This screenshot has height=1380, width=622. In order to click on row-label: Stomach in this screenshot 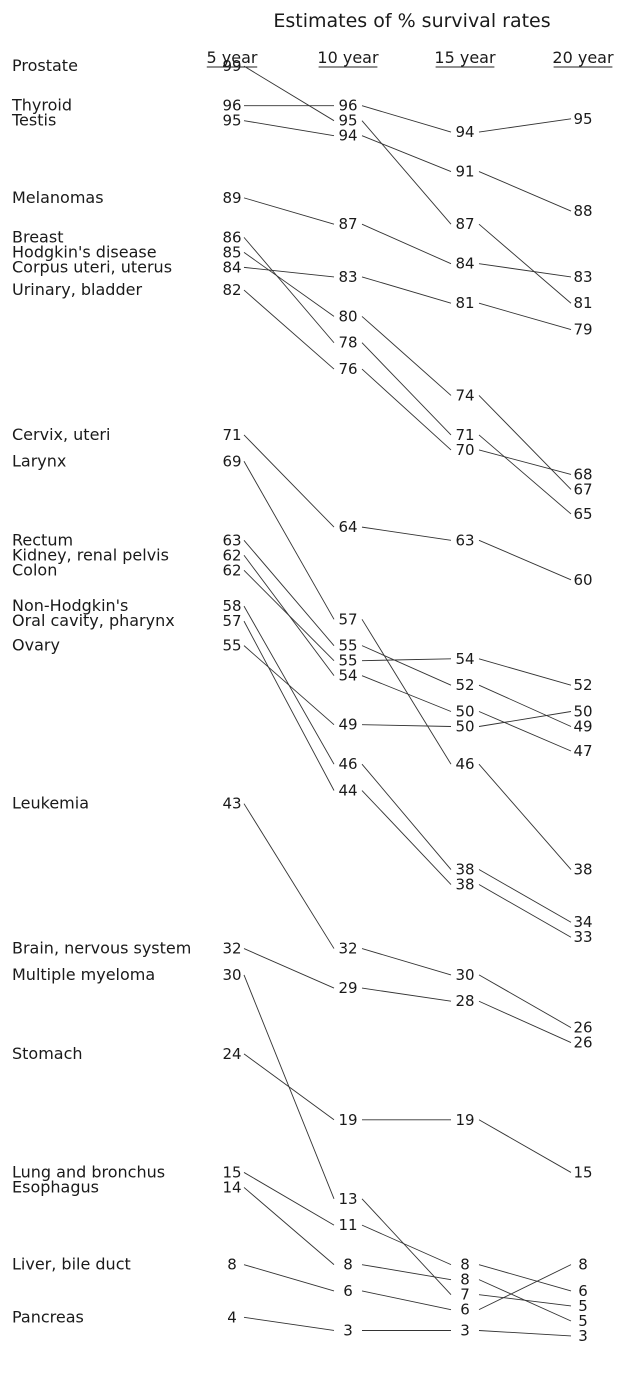, I will do `click(47, 1053)`.